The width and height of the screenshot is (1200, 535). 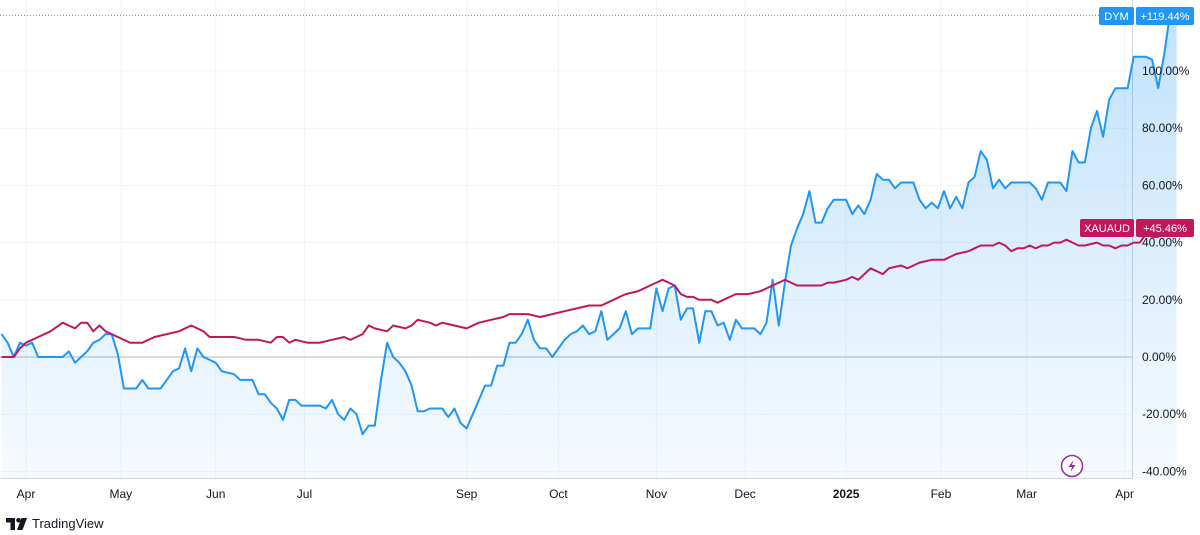 I want to click on dym-pill-value-bg, so click(x=1165, y=16).